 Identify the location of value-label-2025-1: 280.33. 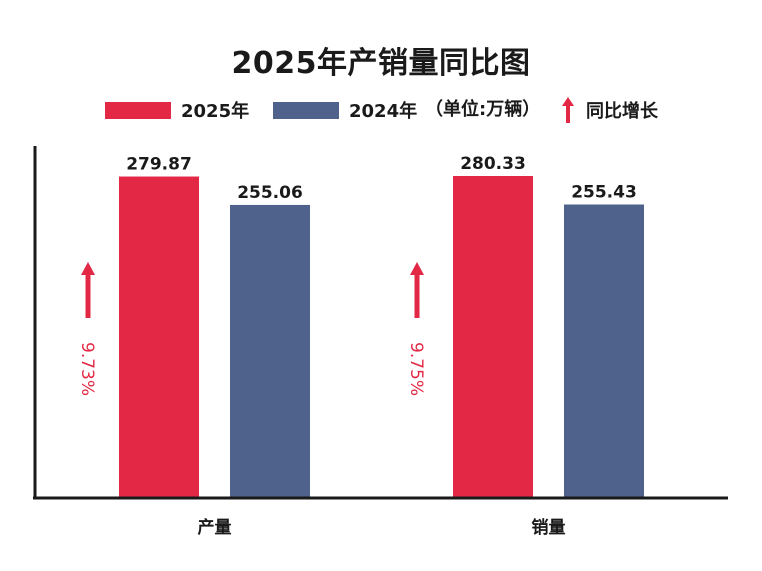
(493, 164).